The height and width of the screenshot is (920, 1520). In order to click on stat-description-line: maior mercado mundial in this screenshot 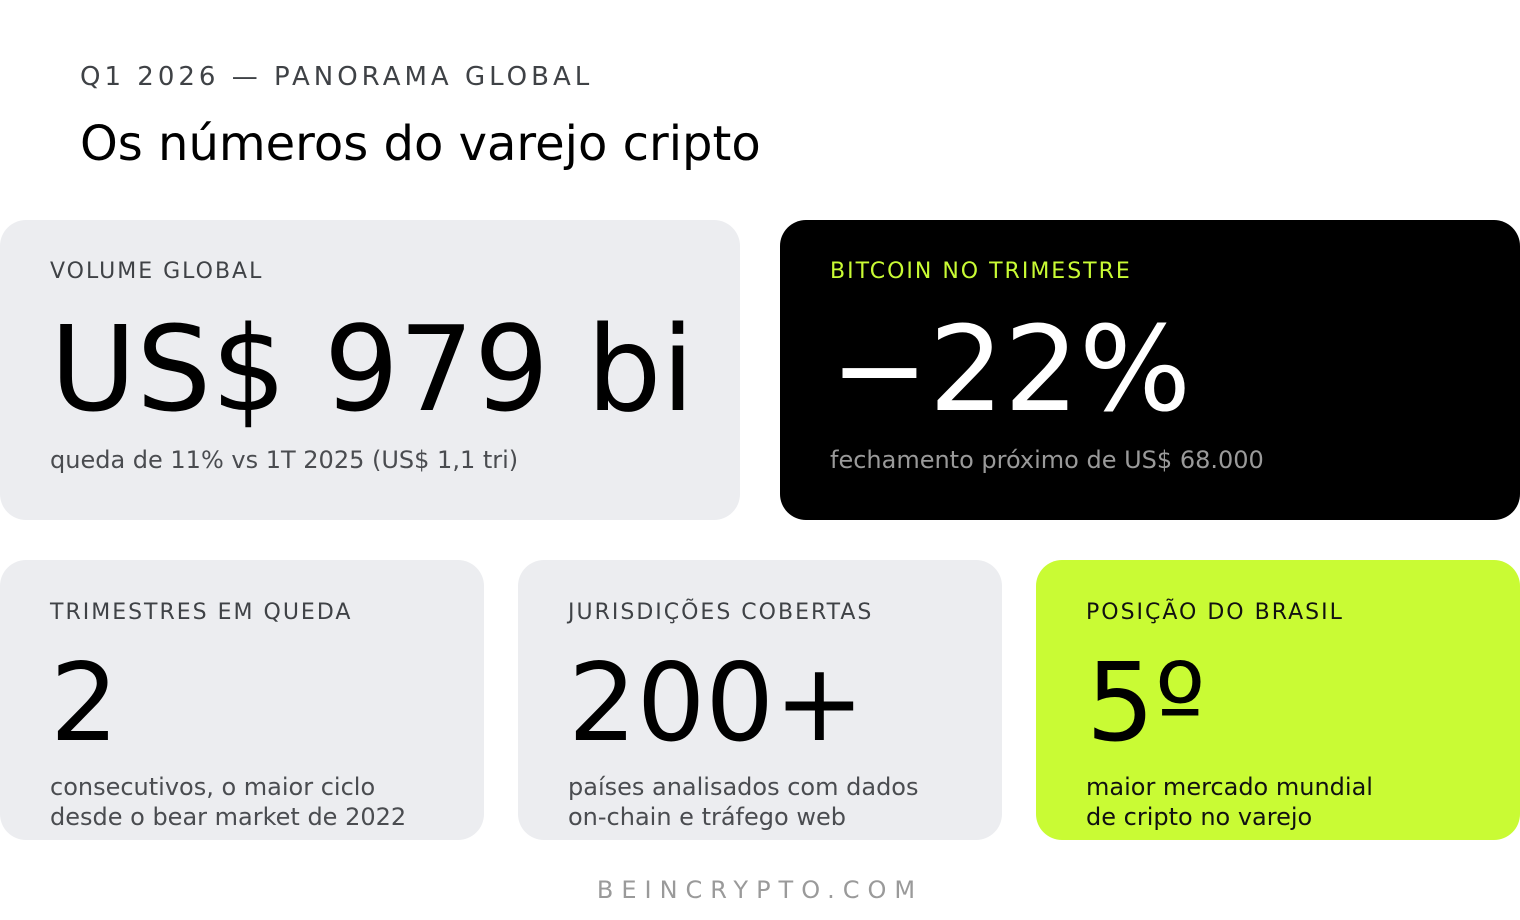, I will do `click(1229, 787)`.